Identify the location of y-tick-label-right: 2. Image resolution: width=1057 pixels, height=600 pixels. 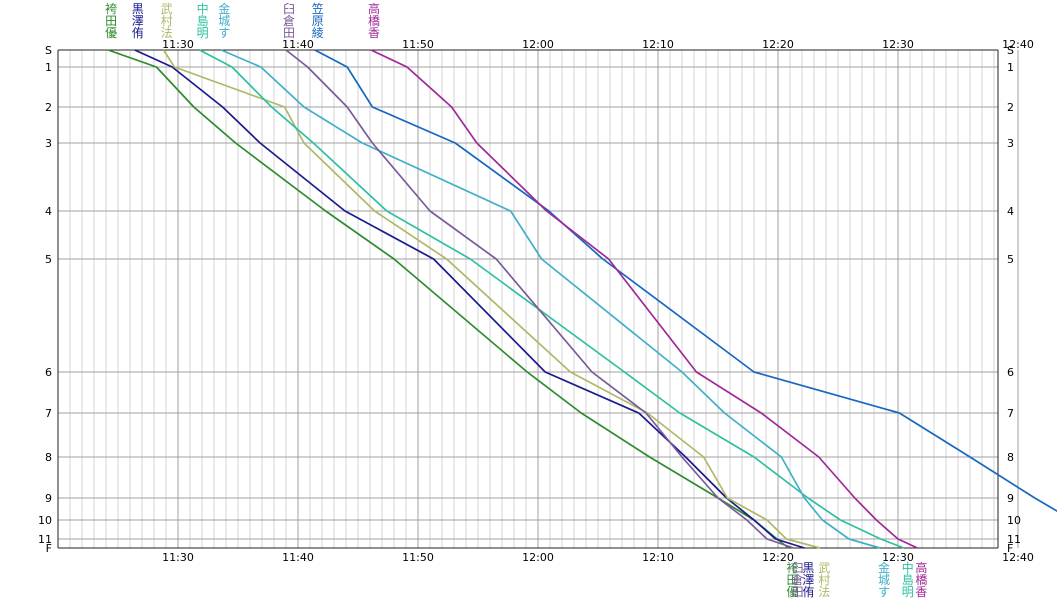
(1010, 107).